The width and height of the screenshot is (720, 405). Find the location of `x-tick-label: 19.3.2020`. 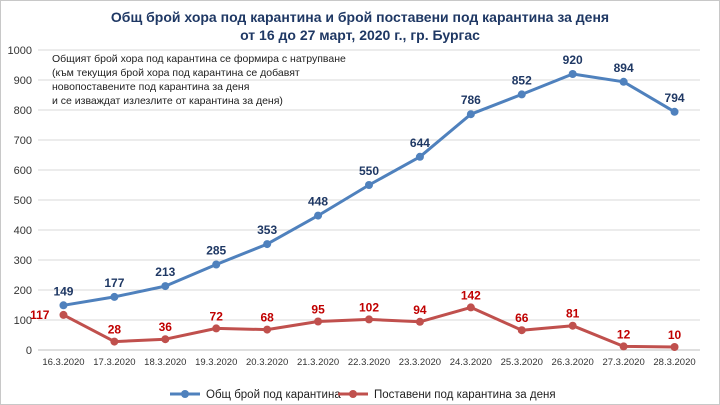

x-tick-label: 19.3.2020 is located at coordinates (216, 362).